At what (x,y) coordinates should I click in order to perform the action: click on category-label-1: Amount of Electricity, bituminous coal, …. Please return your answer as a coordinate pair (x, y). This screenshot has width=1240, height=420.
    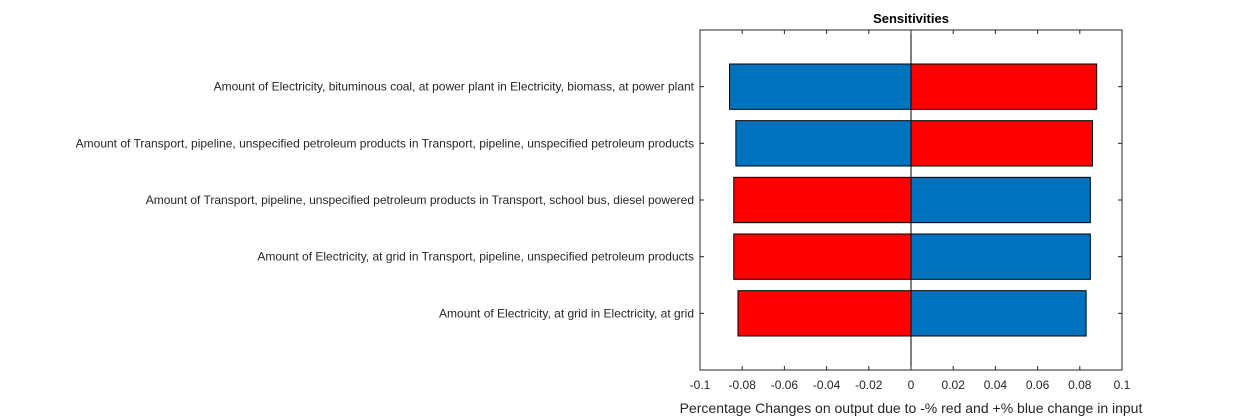
    Looking at the image, I should click on (454, 87).